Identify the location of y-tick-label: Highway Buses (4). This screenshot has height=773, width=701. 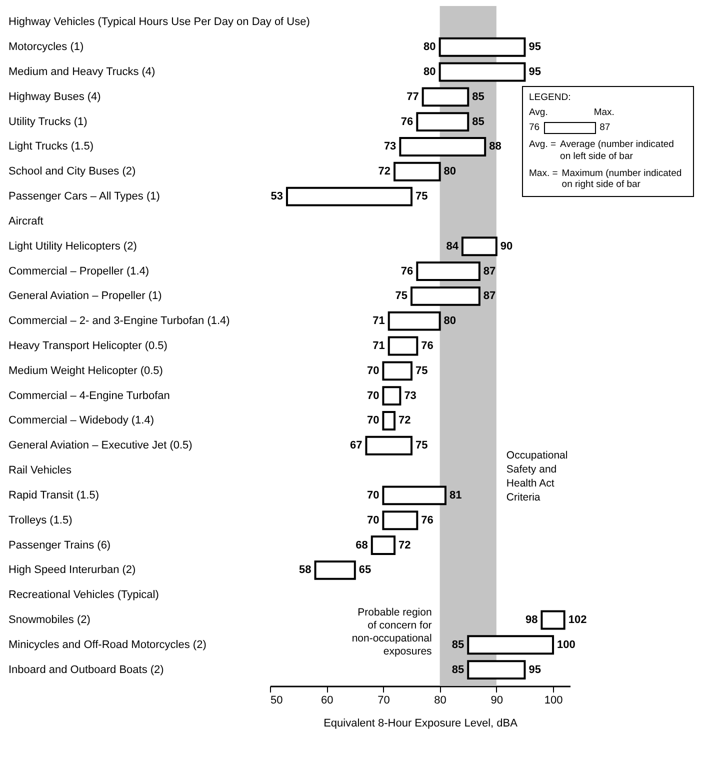
(54, 96).